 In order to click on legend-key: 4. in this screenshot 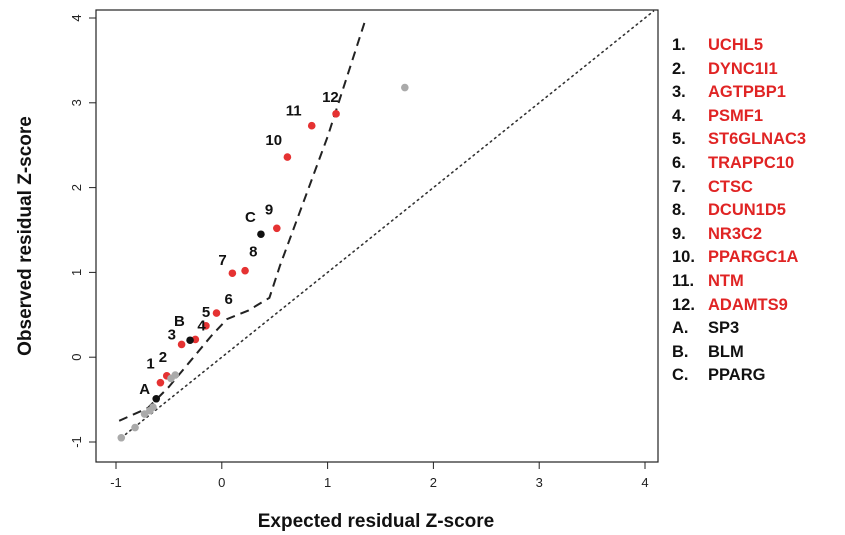, I will do `click(679, 115)`.